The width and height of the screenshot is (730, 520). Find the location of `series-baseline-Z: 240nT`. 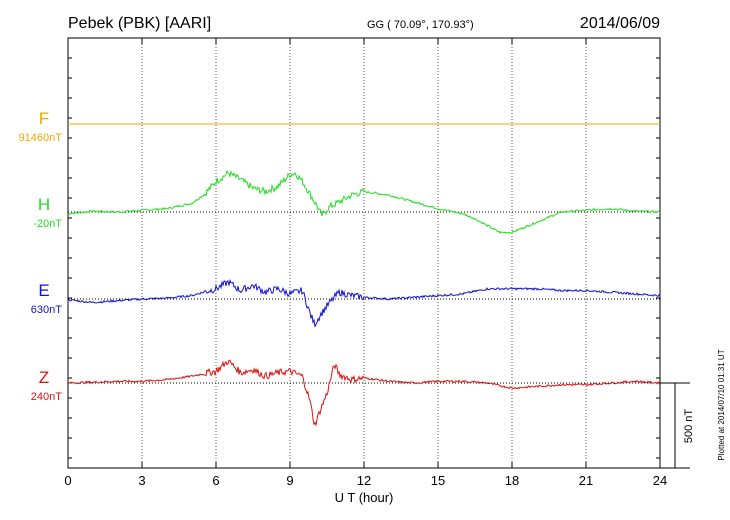

series-baseline-Z: 240nT is located at coordinates (46, 397).